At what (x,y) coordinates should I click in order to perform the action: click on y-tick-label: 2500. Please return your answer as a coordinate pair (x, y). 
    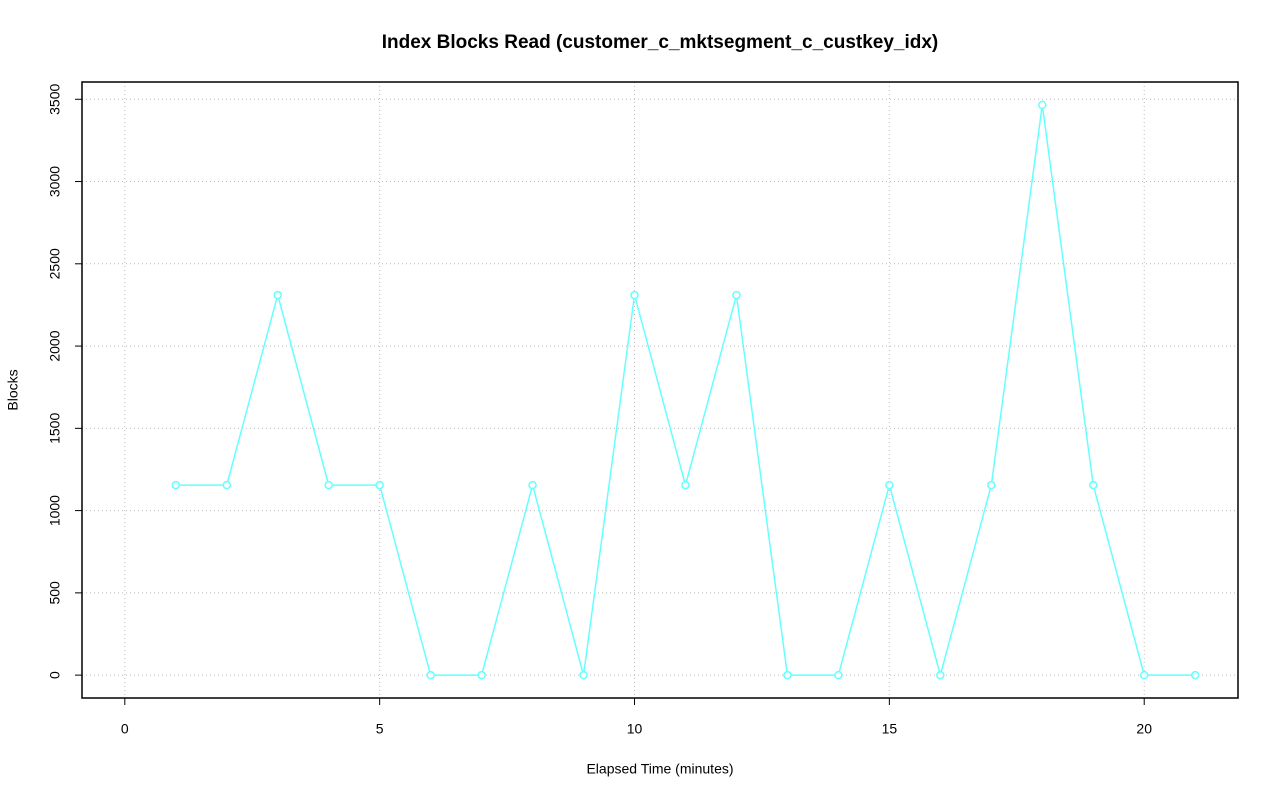
    Looking at the image, I should click on (55, 263).